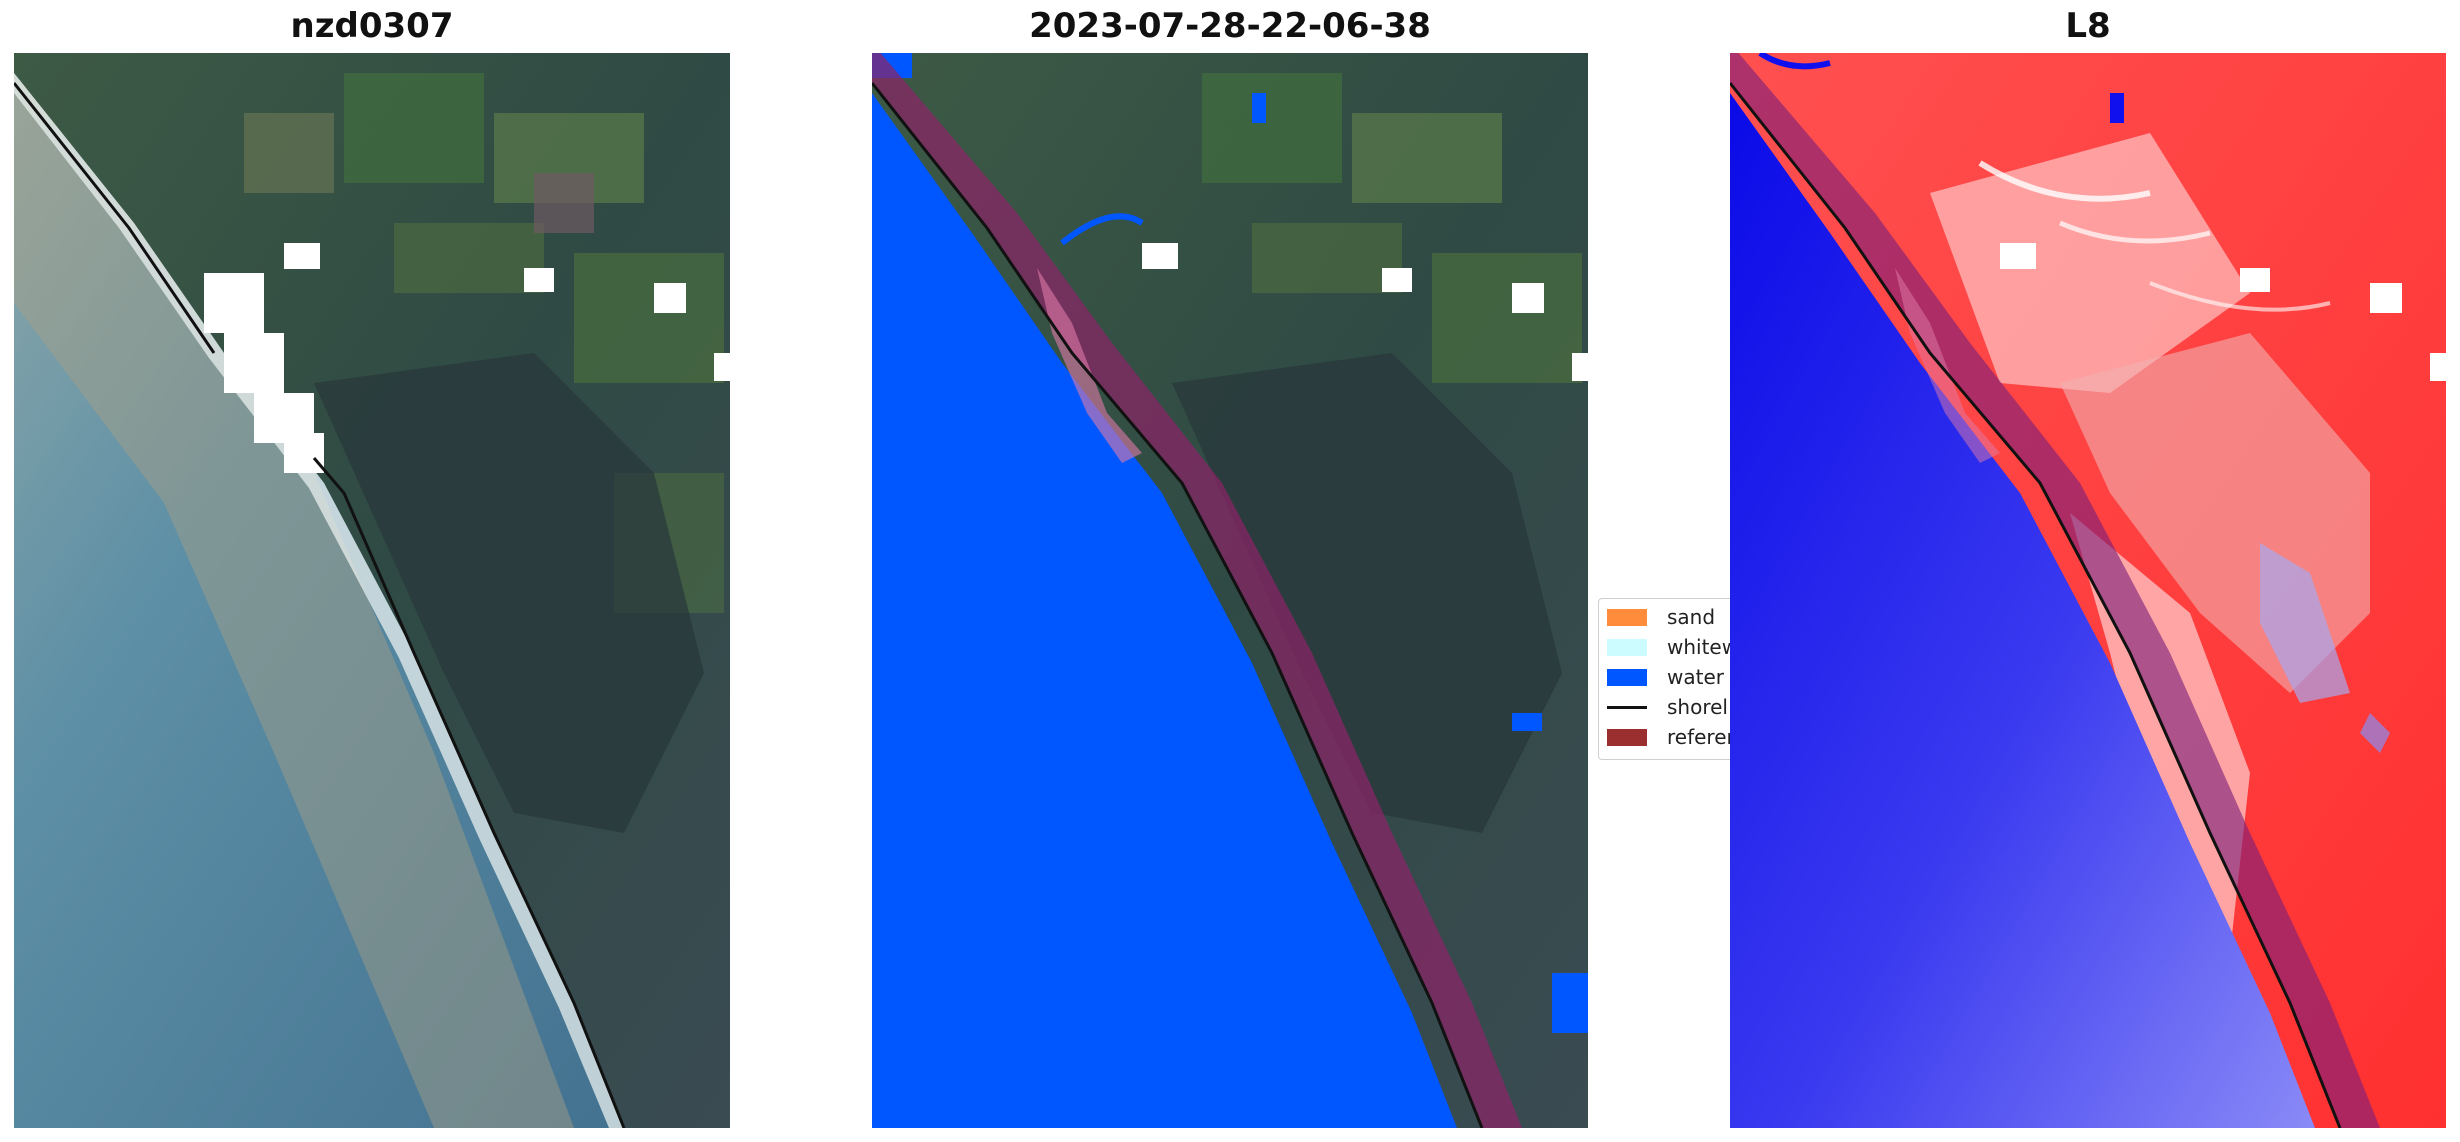 The image size is (2460, 1142). What do you see at coordinates (372, 26) in the screenshot?
I see `panel-title-rgb: nzd0307` at bounding box center [372, 26].